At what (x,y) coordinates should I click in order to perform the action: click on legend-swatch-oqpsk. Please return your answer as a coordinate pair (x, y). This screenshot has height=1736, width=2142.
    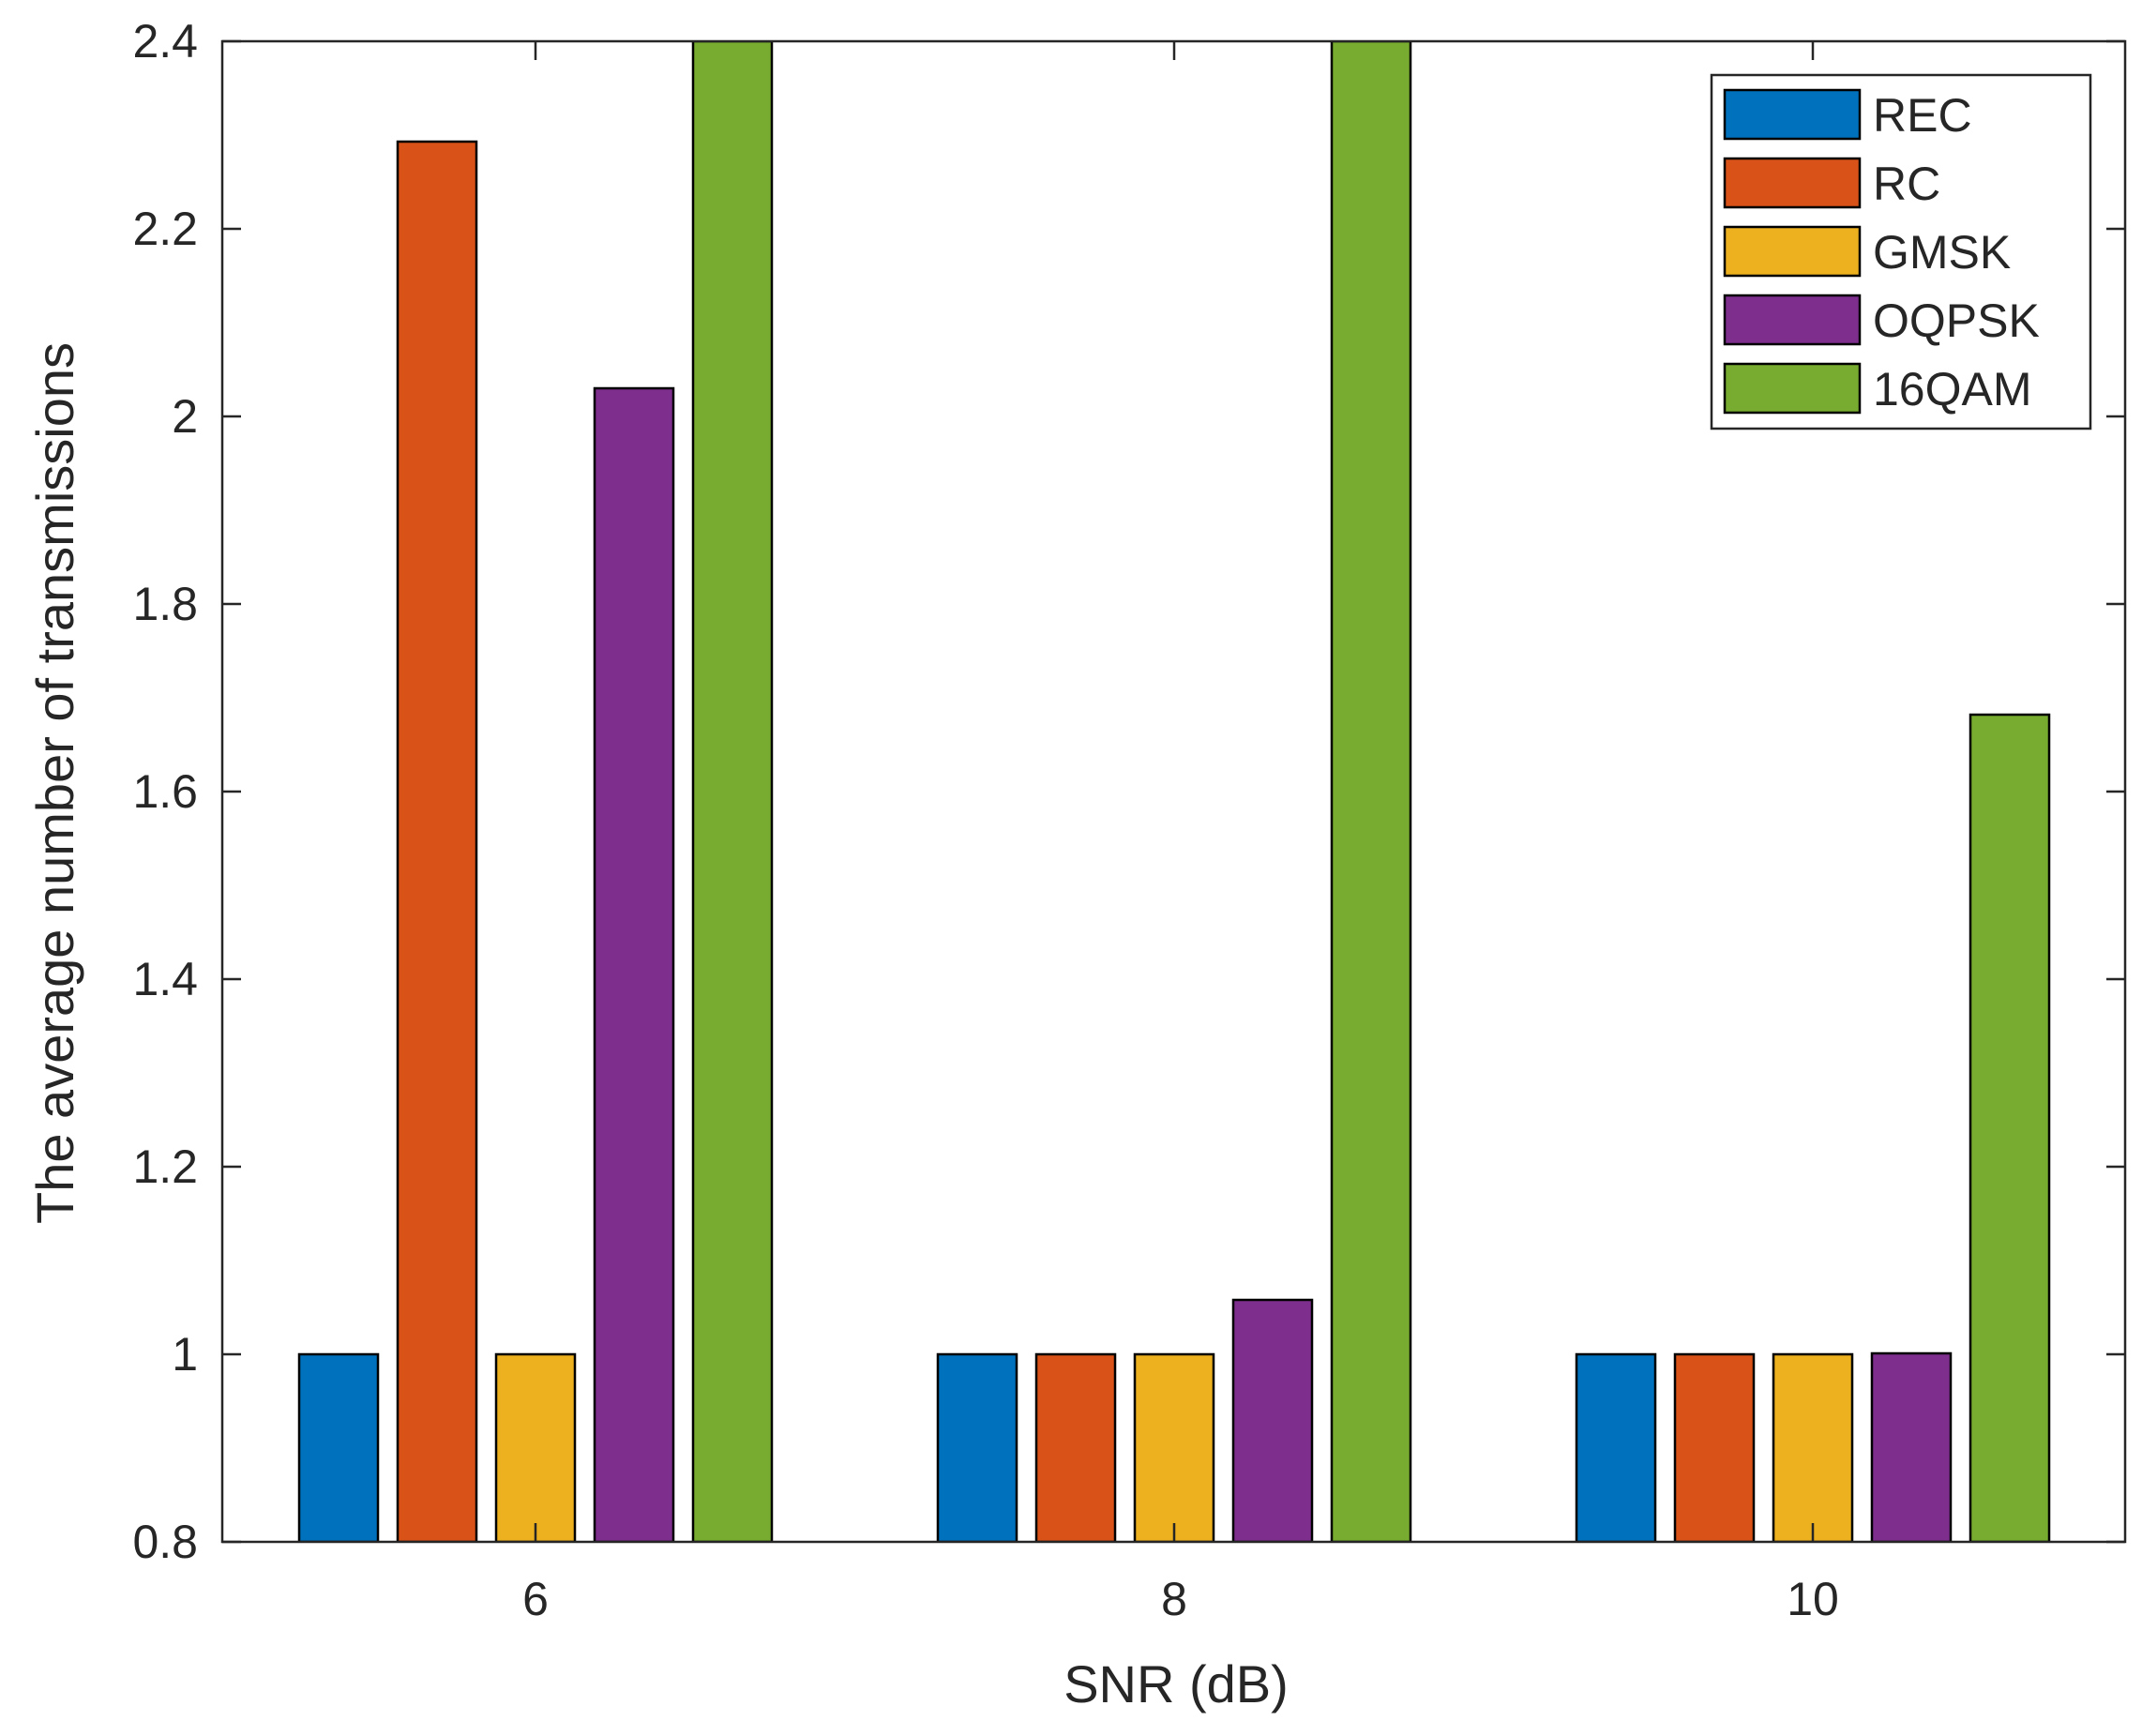
    Looking at the image, I should click on (1792, 320).